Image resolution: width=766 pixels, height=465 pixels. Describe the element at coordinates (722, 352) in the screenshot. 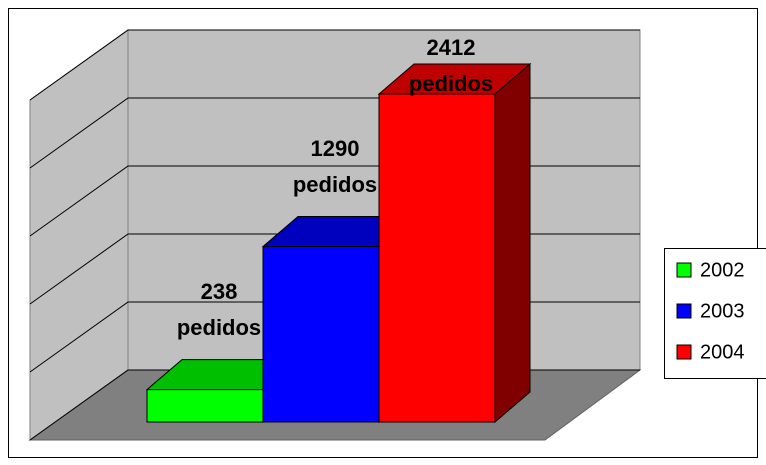

I see `legend-label: 2004` at that location.